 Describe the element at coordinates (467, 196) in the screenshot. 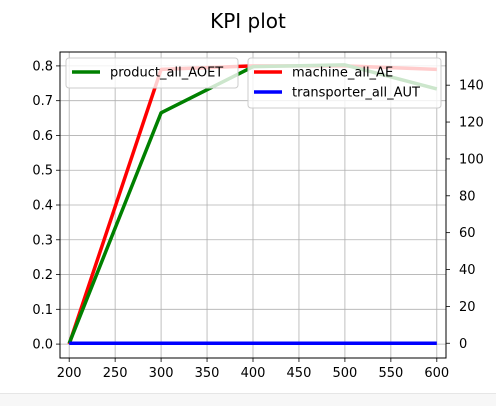

I see `right-y-tick-label: 80` at that location.